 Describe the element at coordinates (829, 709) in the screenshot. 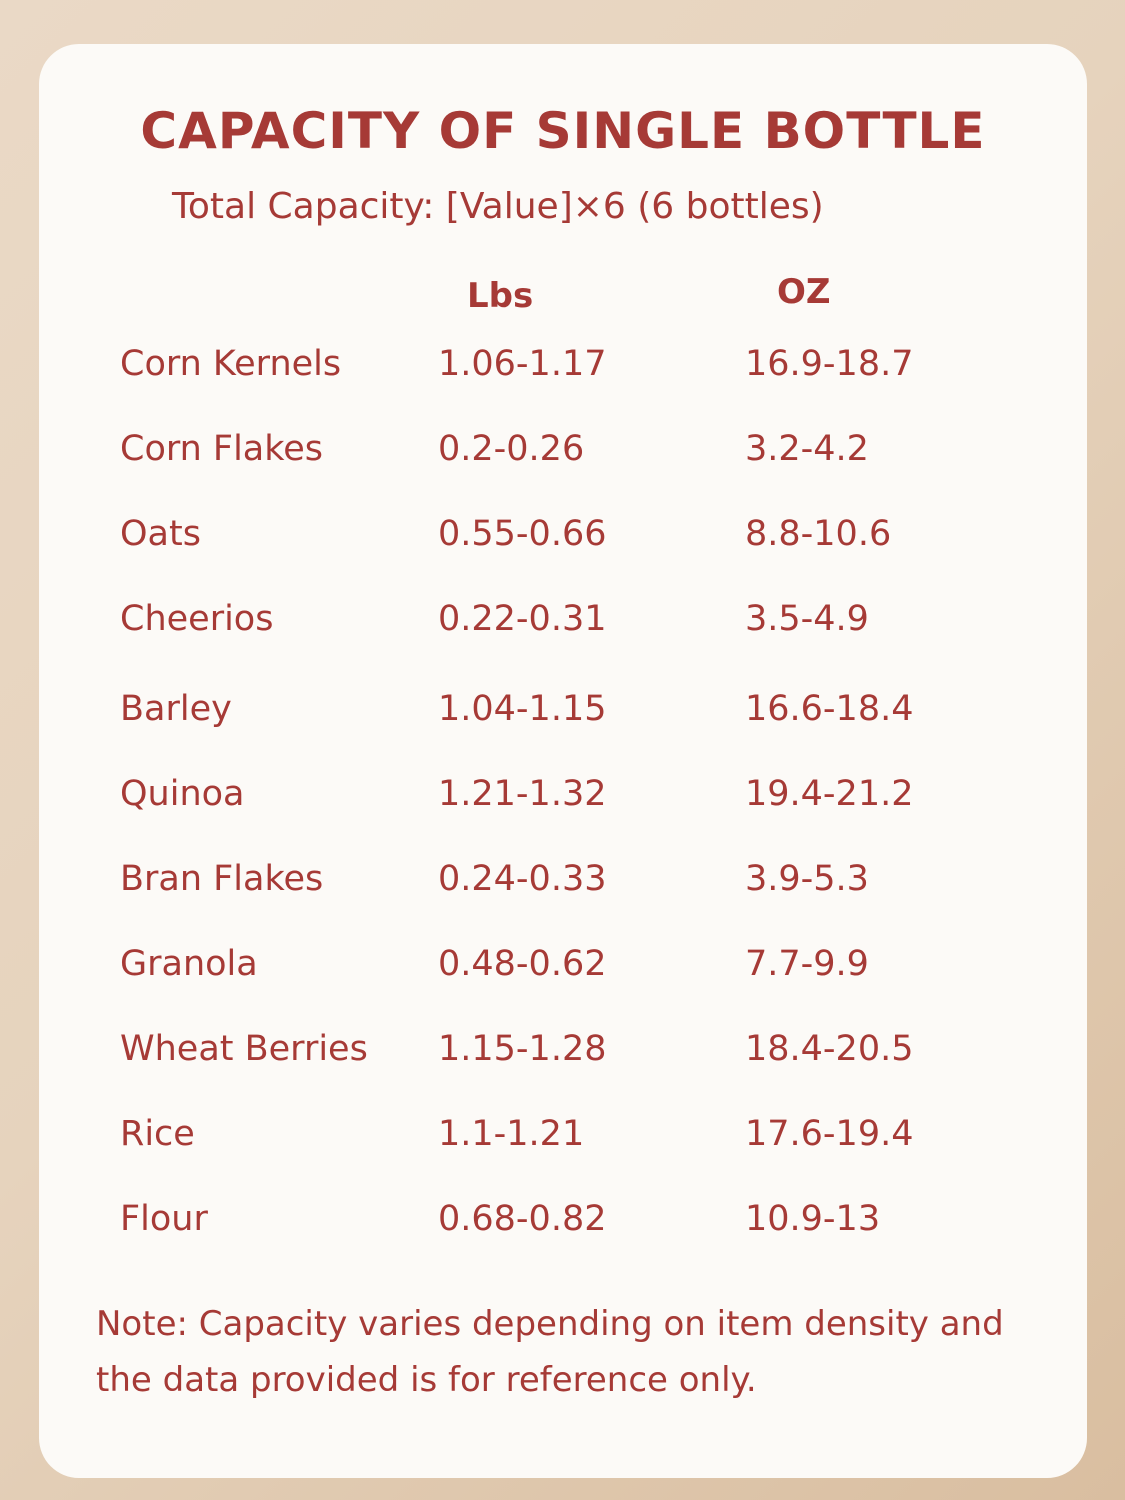

I see `item-oz: 16.6-18.4` at that location.